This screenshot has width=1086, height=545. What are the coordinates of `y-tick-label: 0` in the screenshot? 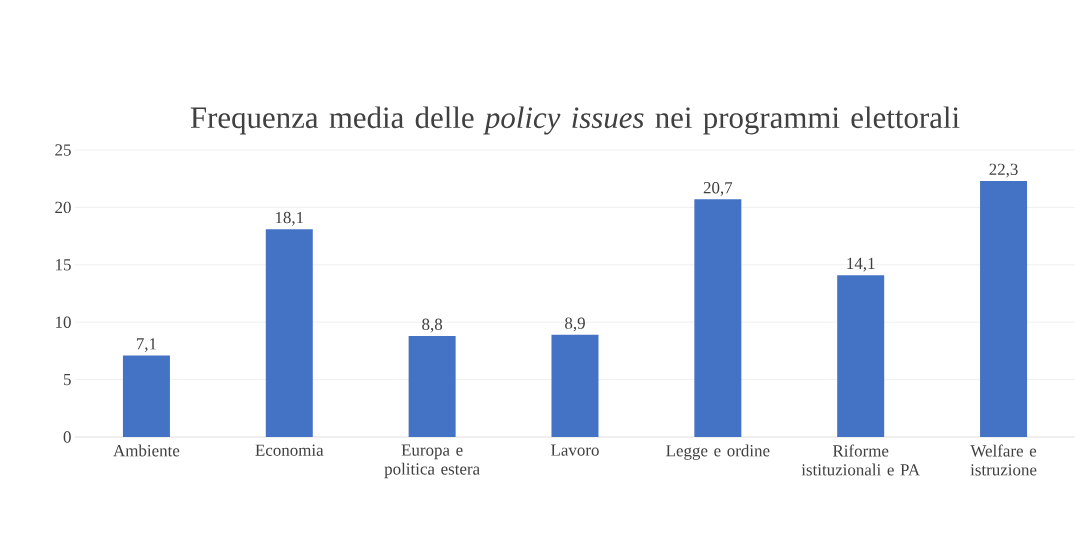 It's located at (67, 437).